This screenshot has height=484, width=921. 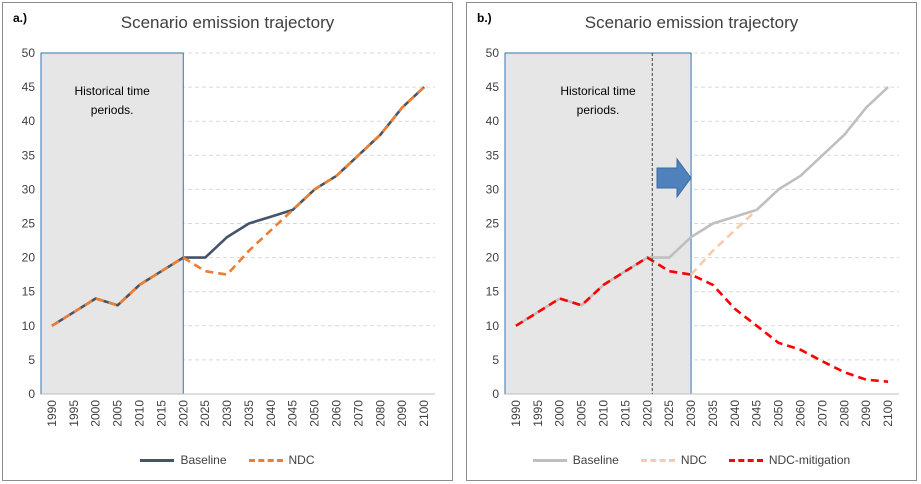 What do you see at coordinates (702, 319) in the screenshot?
I see `series-line-ndc-mitigation` at bounding box center [702, 319].